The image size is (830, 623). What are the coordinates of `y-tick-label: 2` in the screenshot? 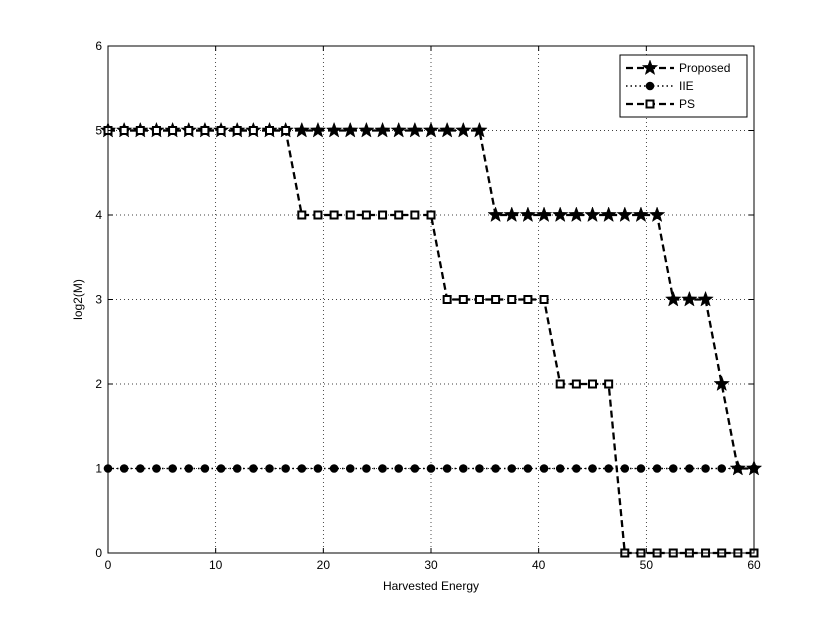 It's located at (98, 384).